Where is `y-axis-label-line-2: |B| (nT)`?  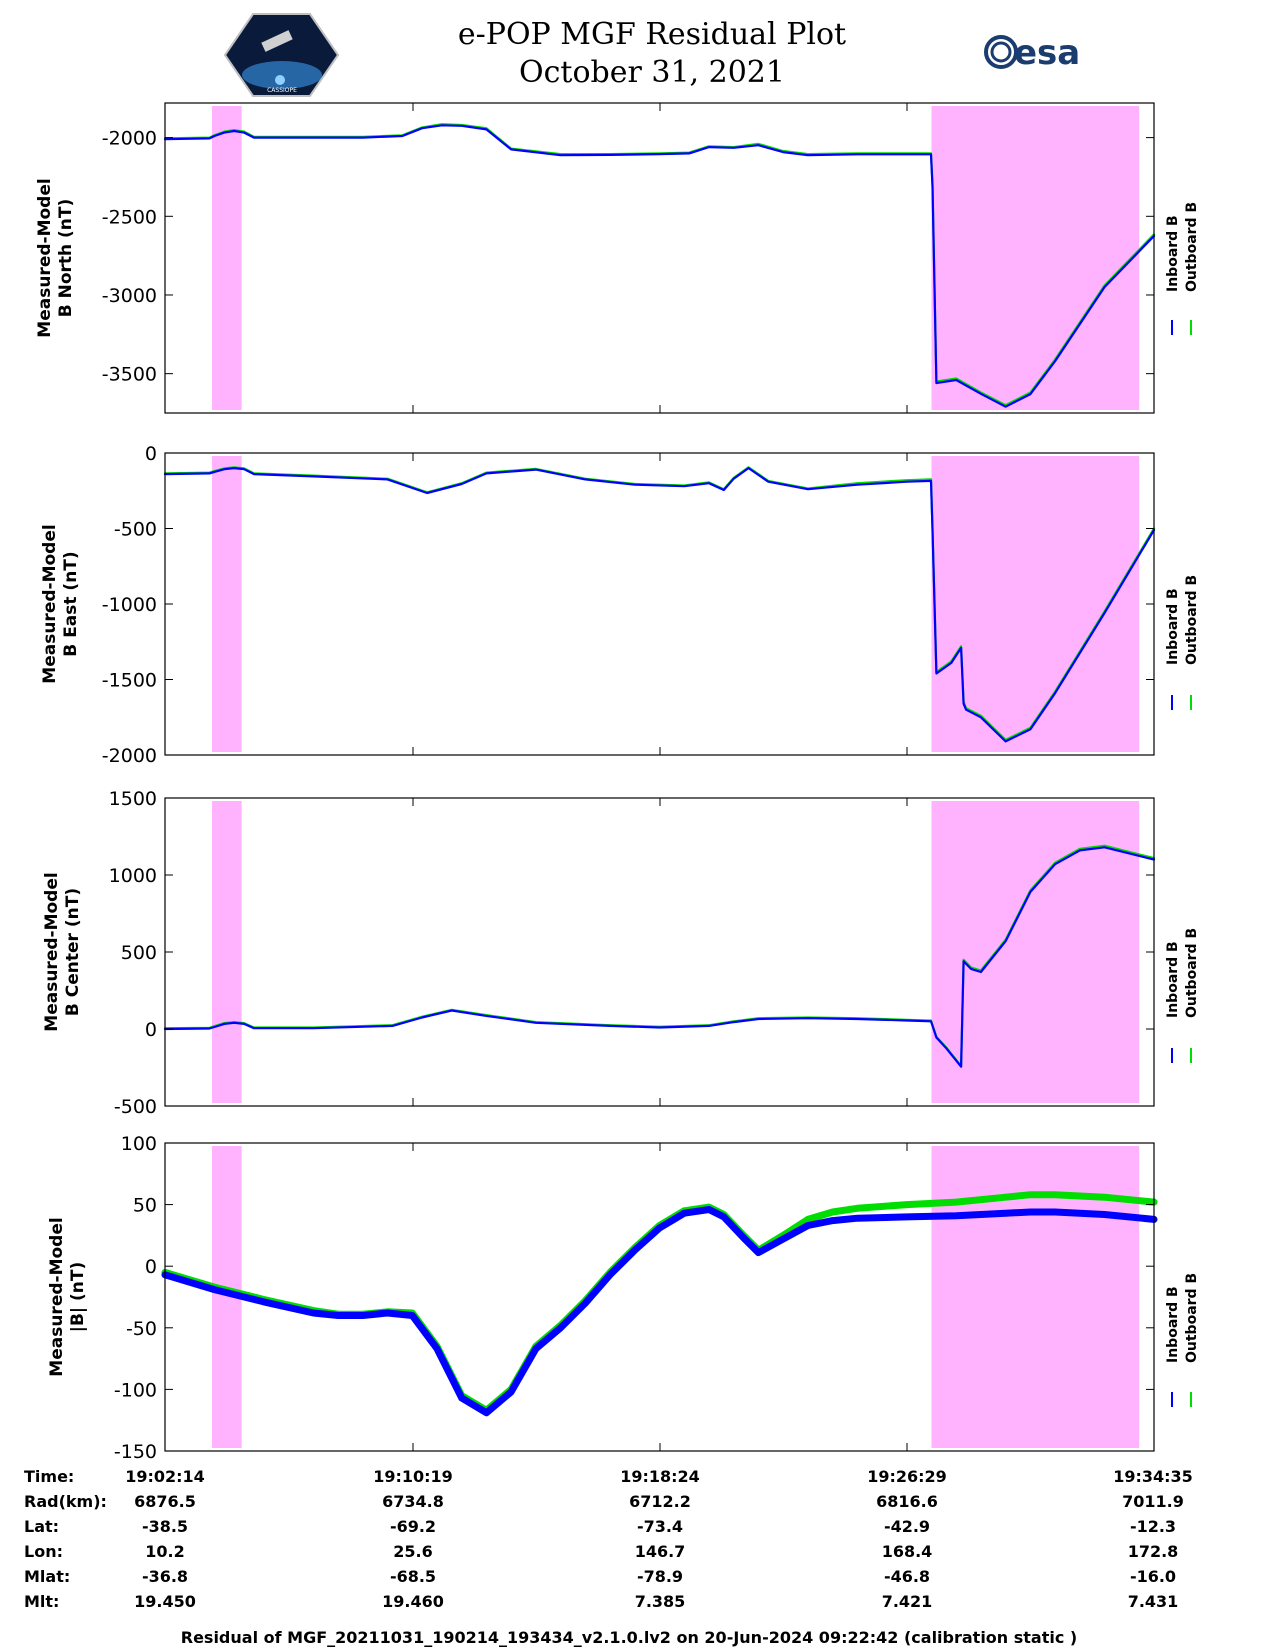 y-axis-label-line-2: |B| (nT) is located at coordinates (78, 1297).